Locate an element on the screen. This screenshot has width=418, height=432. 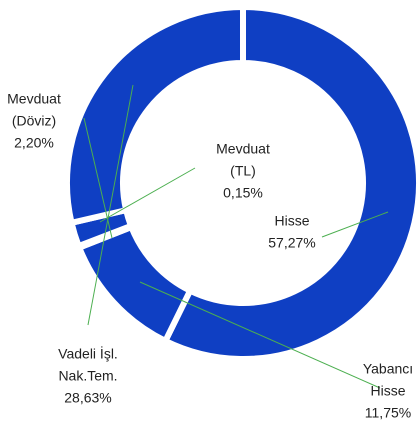
category-label: Yabancı is located at coordinates (388, 369).